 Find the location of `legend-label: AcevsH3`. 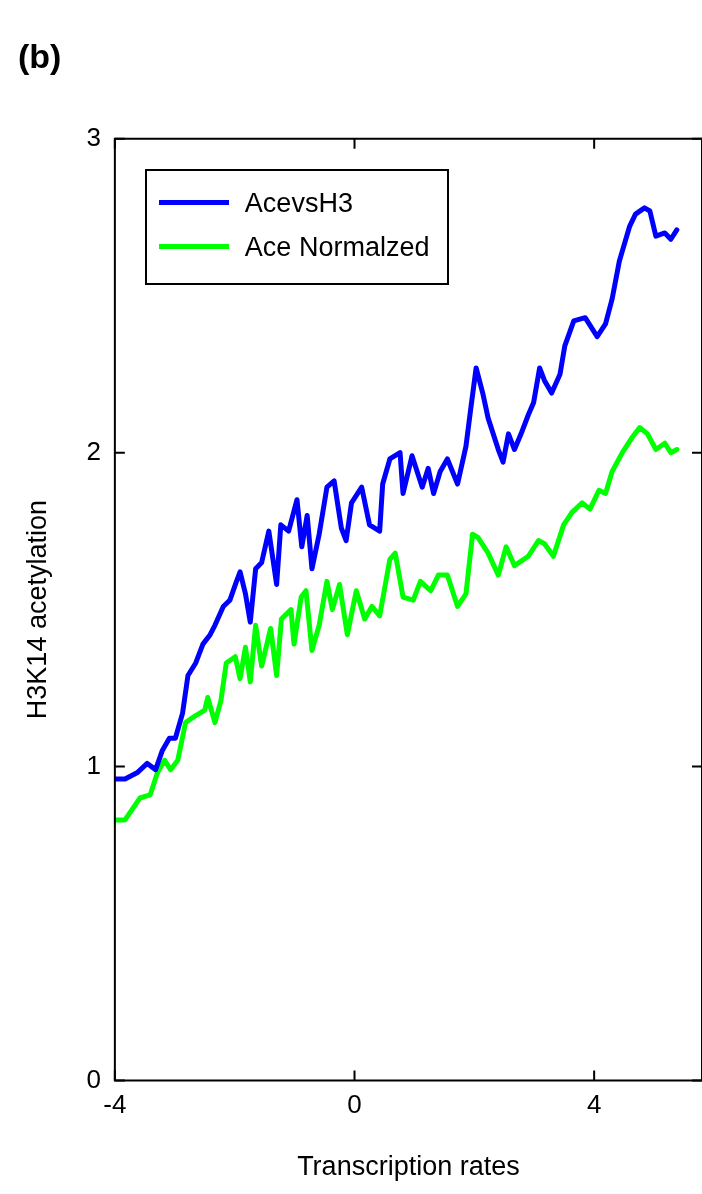

legend-label: AcevsH3 is located at coordinates (298, 203).